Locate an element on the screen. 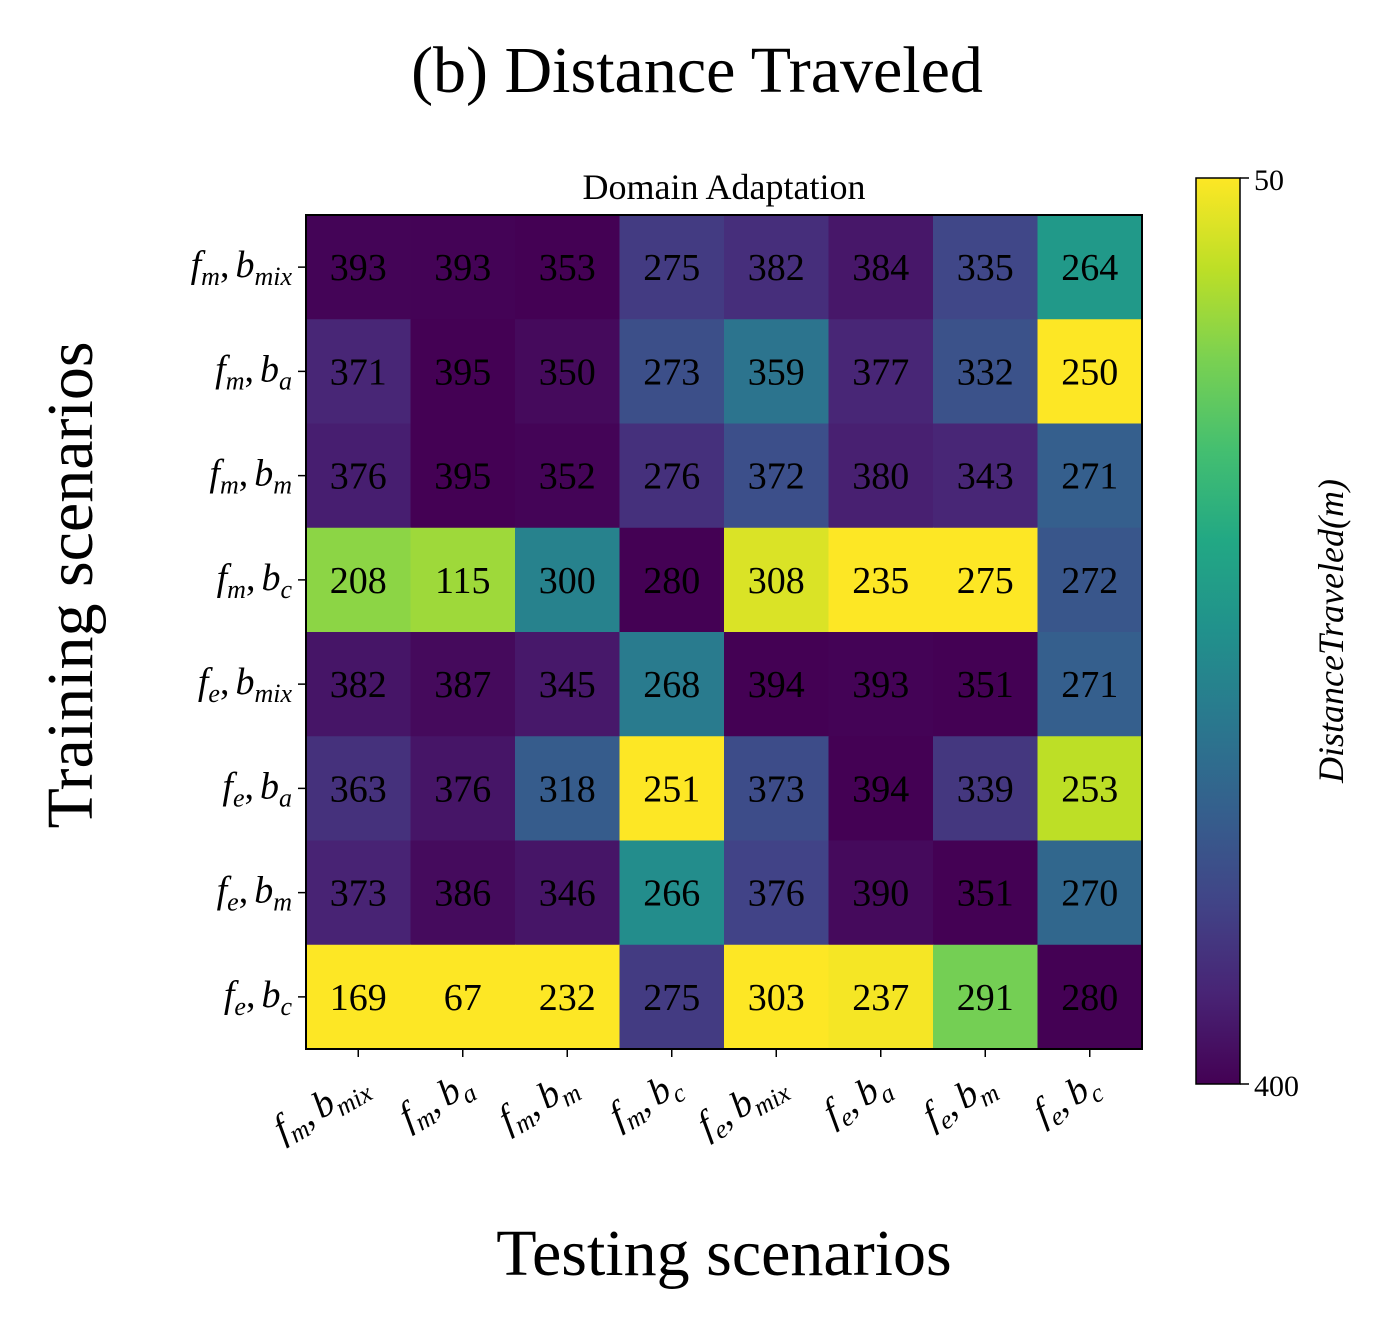 Image resolution: width=1377 pixels, height=1333 pixels. cell-value-label: 387 is located at coordinates (462, 685).